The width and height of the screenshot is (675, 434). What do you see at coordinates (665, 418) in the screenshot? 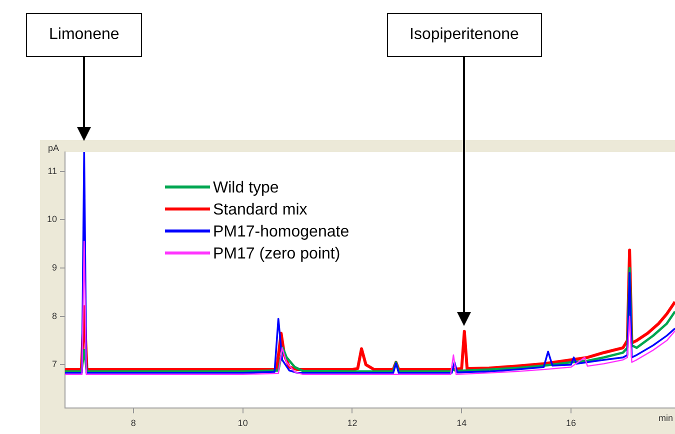
I see `x-axis-title: min` at bounding box center [665, 418].